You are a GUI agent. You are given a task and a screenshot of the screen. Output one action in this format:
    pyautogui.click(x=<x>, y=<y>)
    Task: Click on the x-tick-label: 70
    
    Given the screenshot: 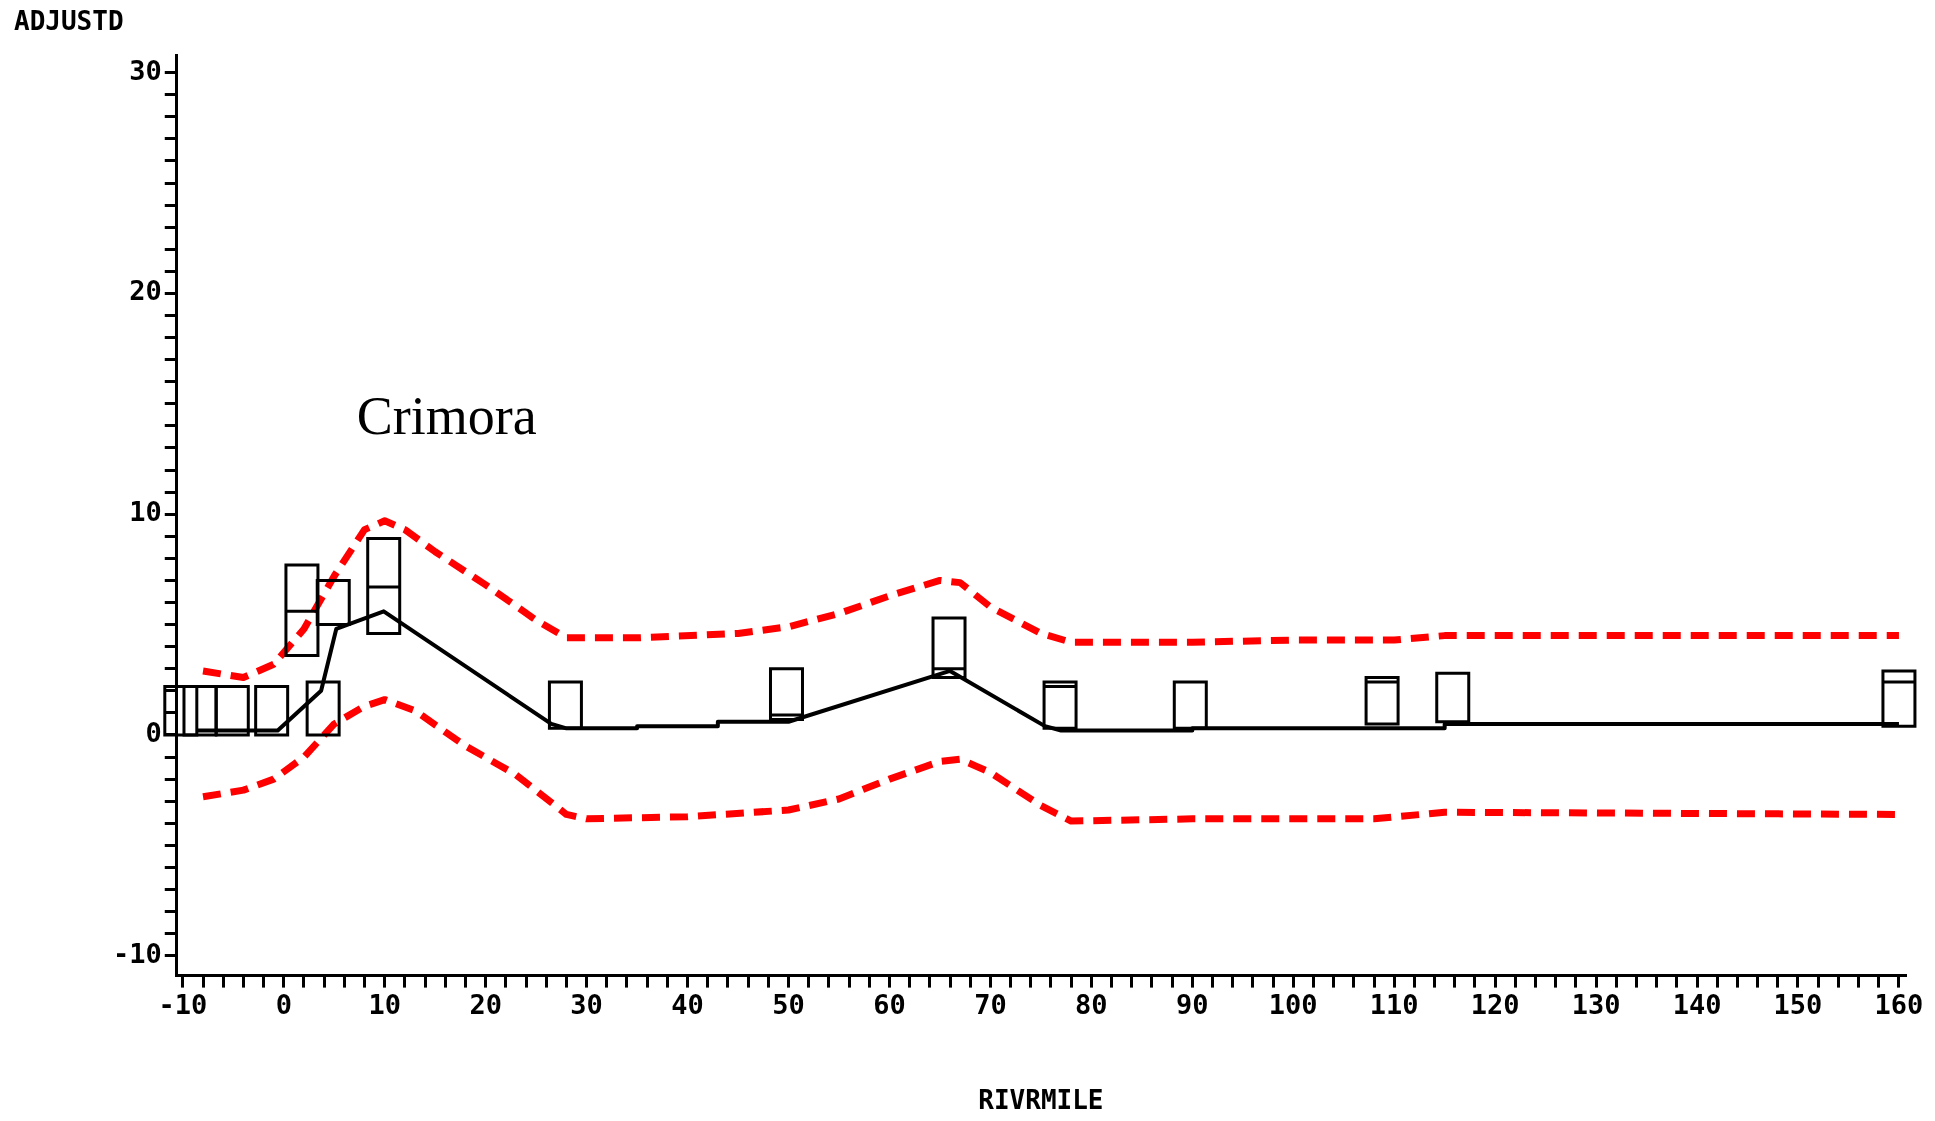 What is the action you would take?
    pyautogui.click(x=990, y=1004)
    